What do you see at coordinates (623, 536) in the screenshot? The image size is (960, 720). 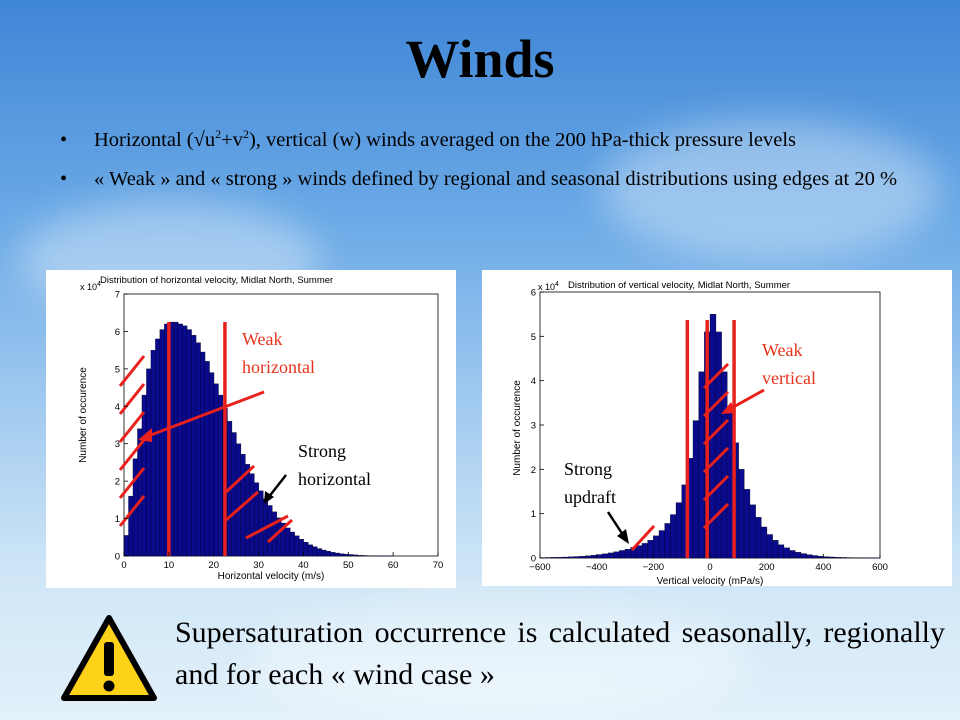 I see `strong-arrow-head` at bounding box center [623, 536].